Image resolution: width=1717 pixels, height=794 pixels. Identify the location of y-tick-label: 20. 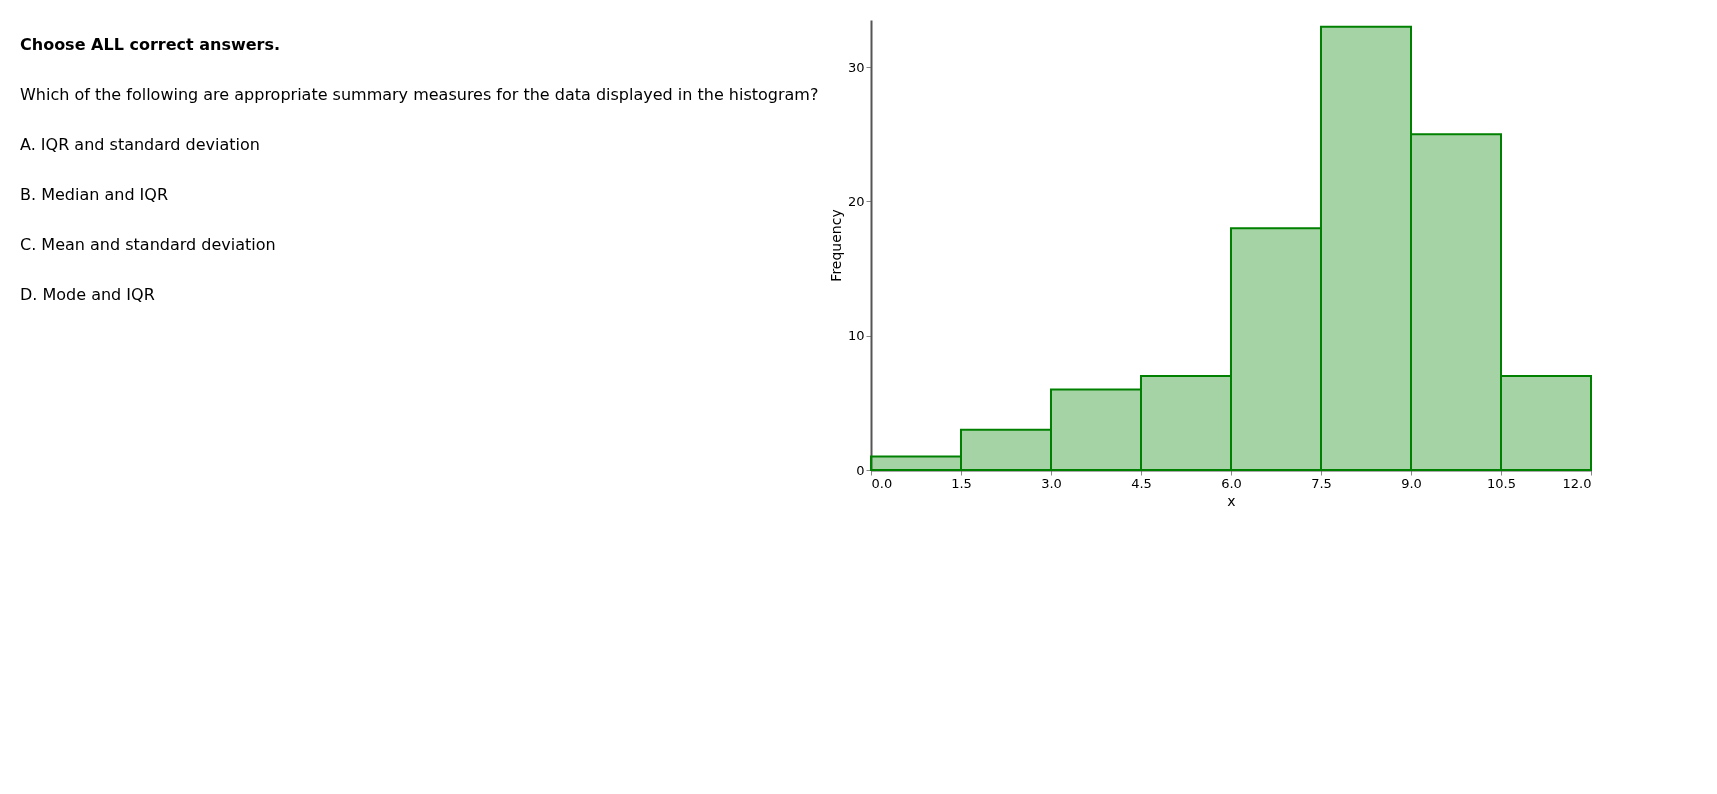
(856, 201).